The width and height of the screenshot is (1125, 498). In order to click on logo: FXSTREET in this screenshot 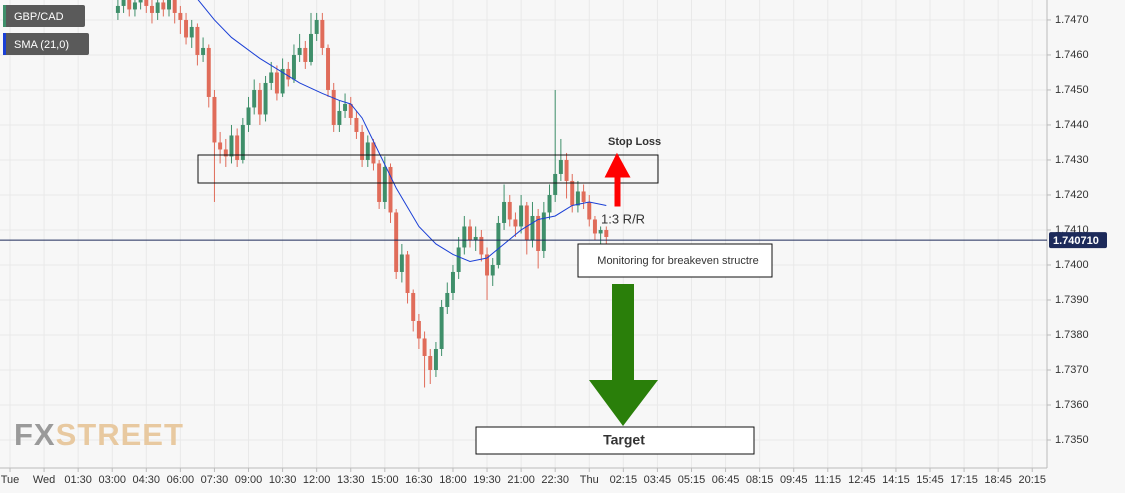, I will do `click(99, 434)`.